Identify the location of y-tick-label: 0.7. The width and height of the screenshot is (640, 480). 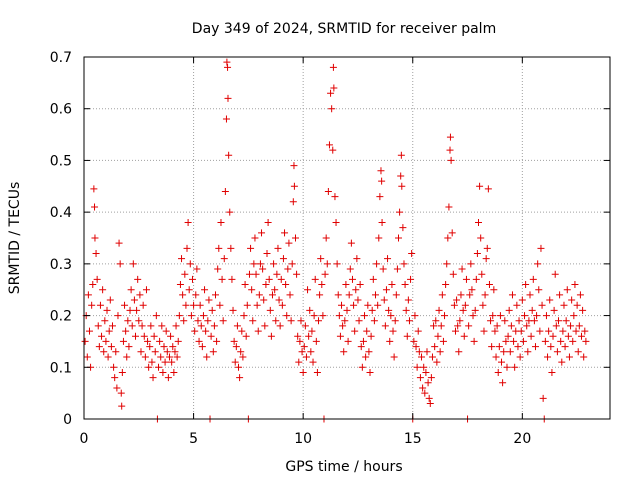
(61, 58).